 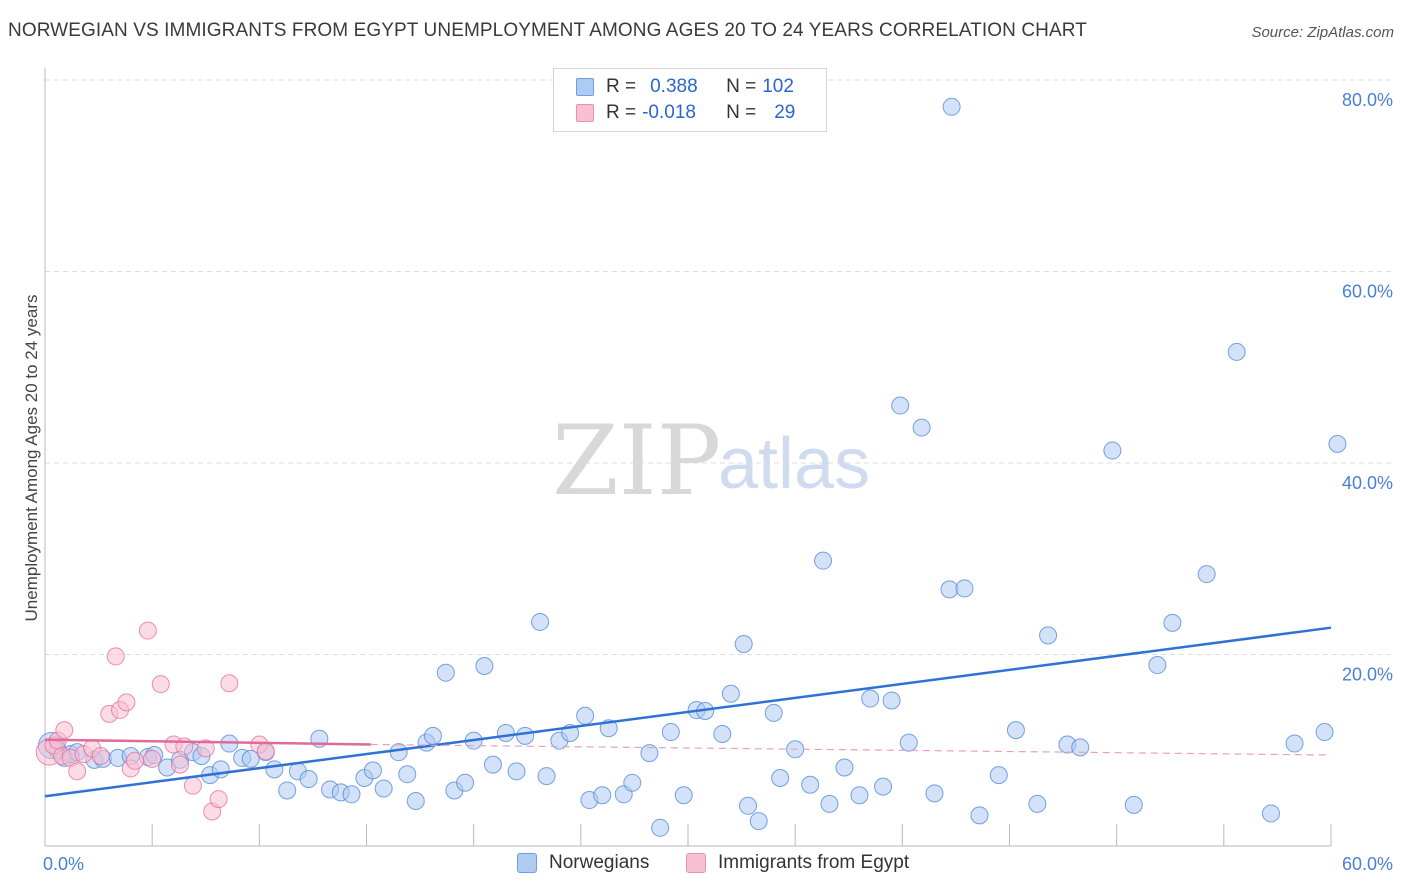 What do you see at coordinates (778, 86) in the screenshot?
I see `legend-n-value: 102` at bounding box center [778, 86].